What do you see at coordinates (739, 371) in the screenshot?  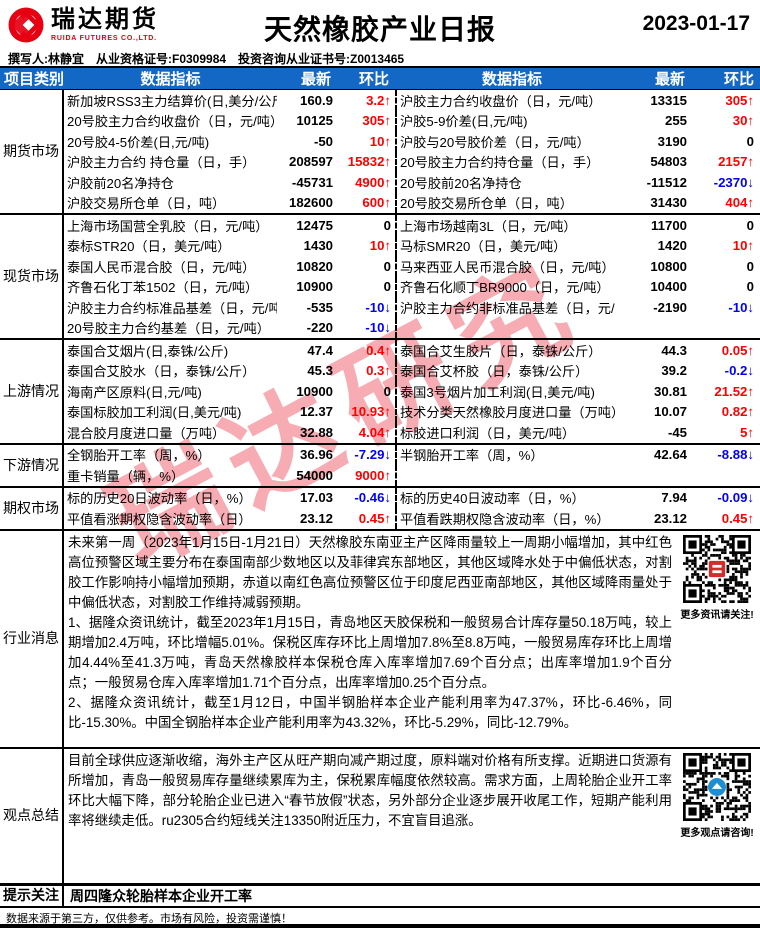 I see `change-value: -0.2↓` at bounding box center [739, 371].